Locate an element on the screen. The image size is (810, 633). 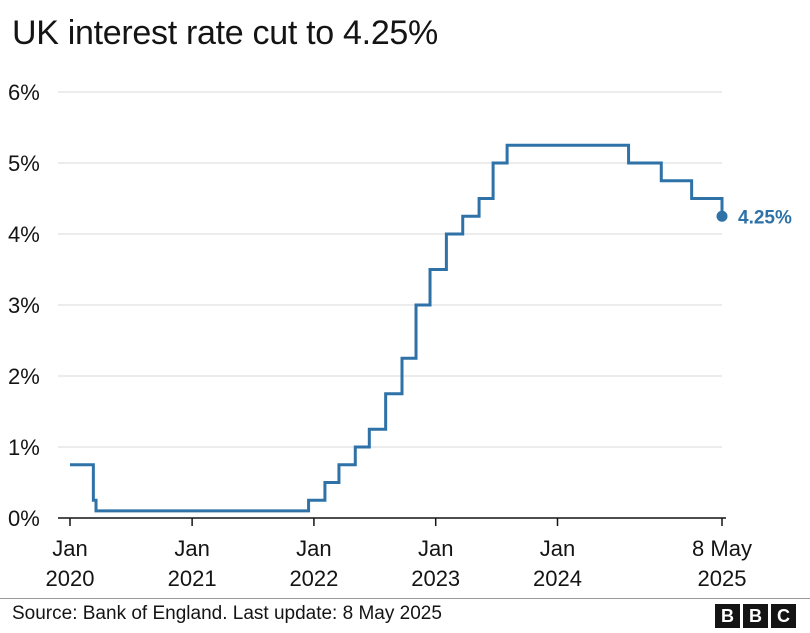
x-tick-label: 2024 is located at coordinates (557, 578).